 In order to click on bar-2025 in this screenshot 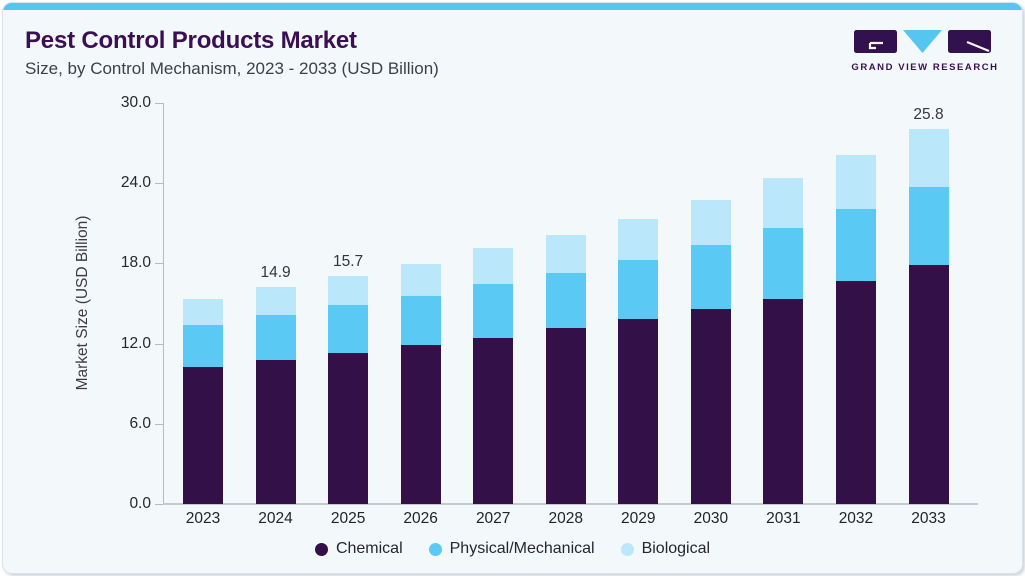, I will do `click(348, 389)`.